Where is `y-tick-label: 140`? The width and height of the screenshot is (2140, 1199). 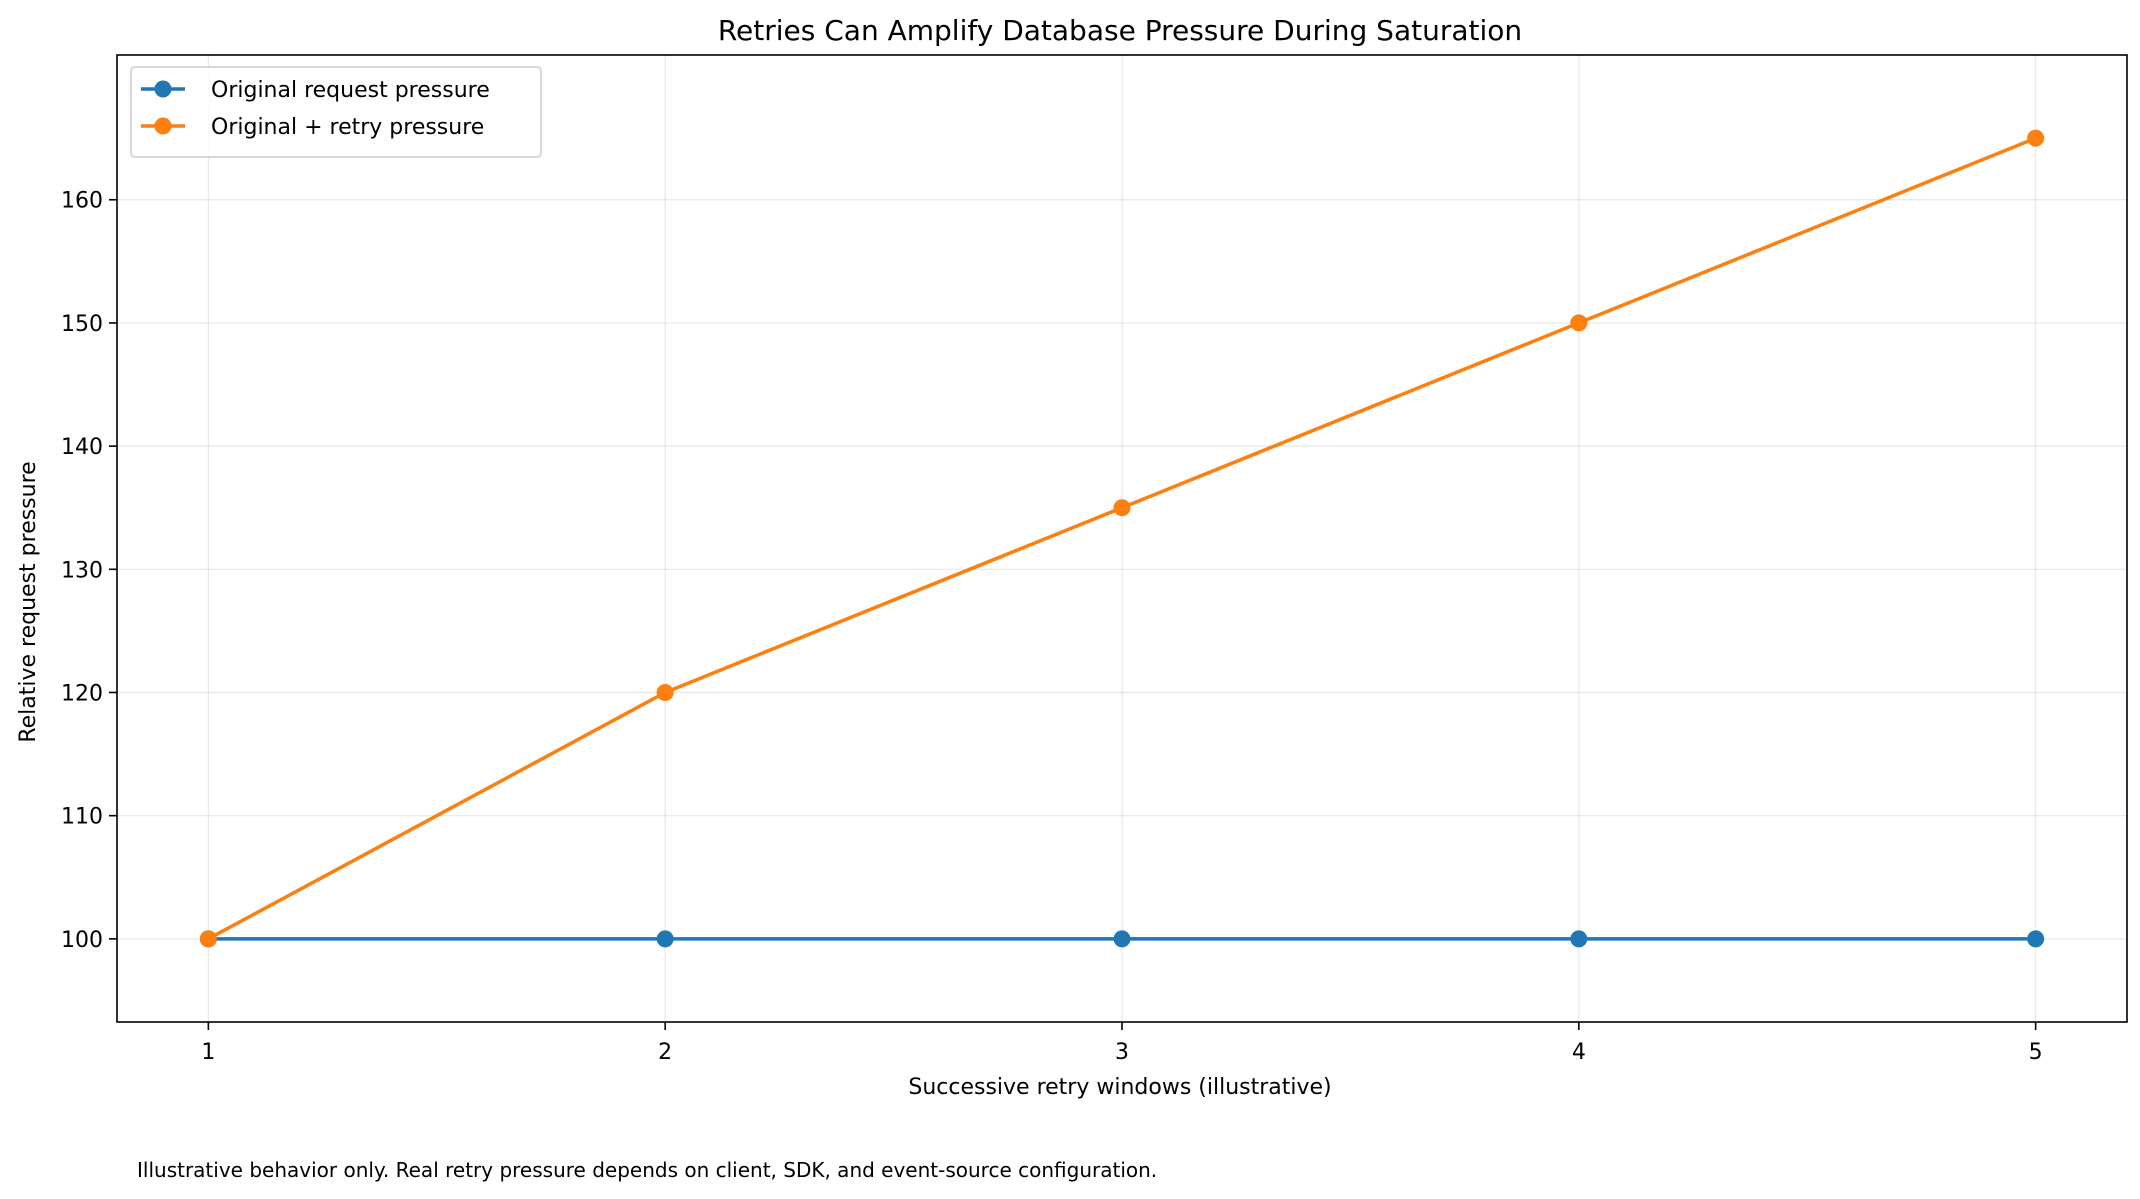
y-tick-label: 140 is located at coordinates (82, 447).